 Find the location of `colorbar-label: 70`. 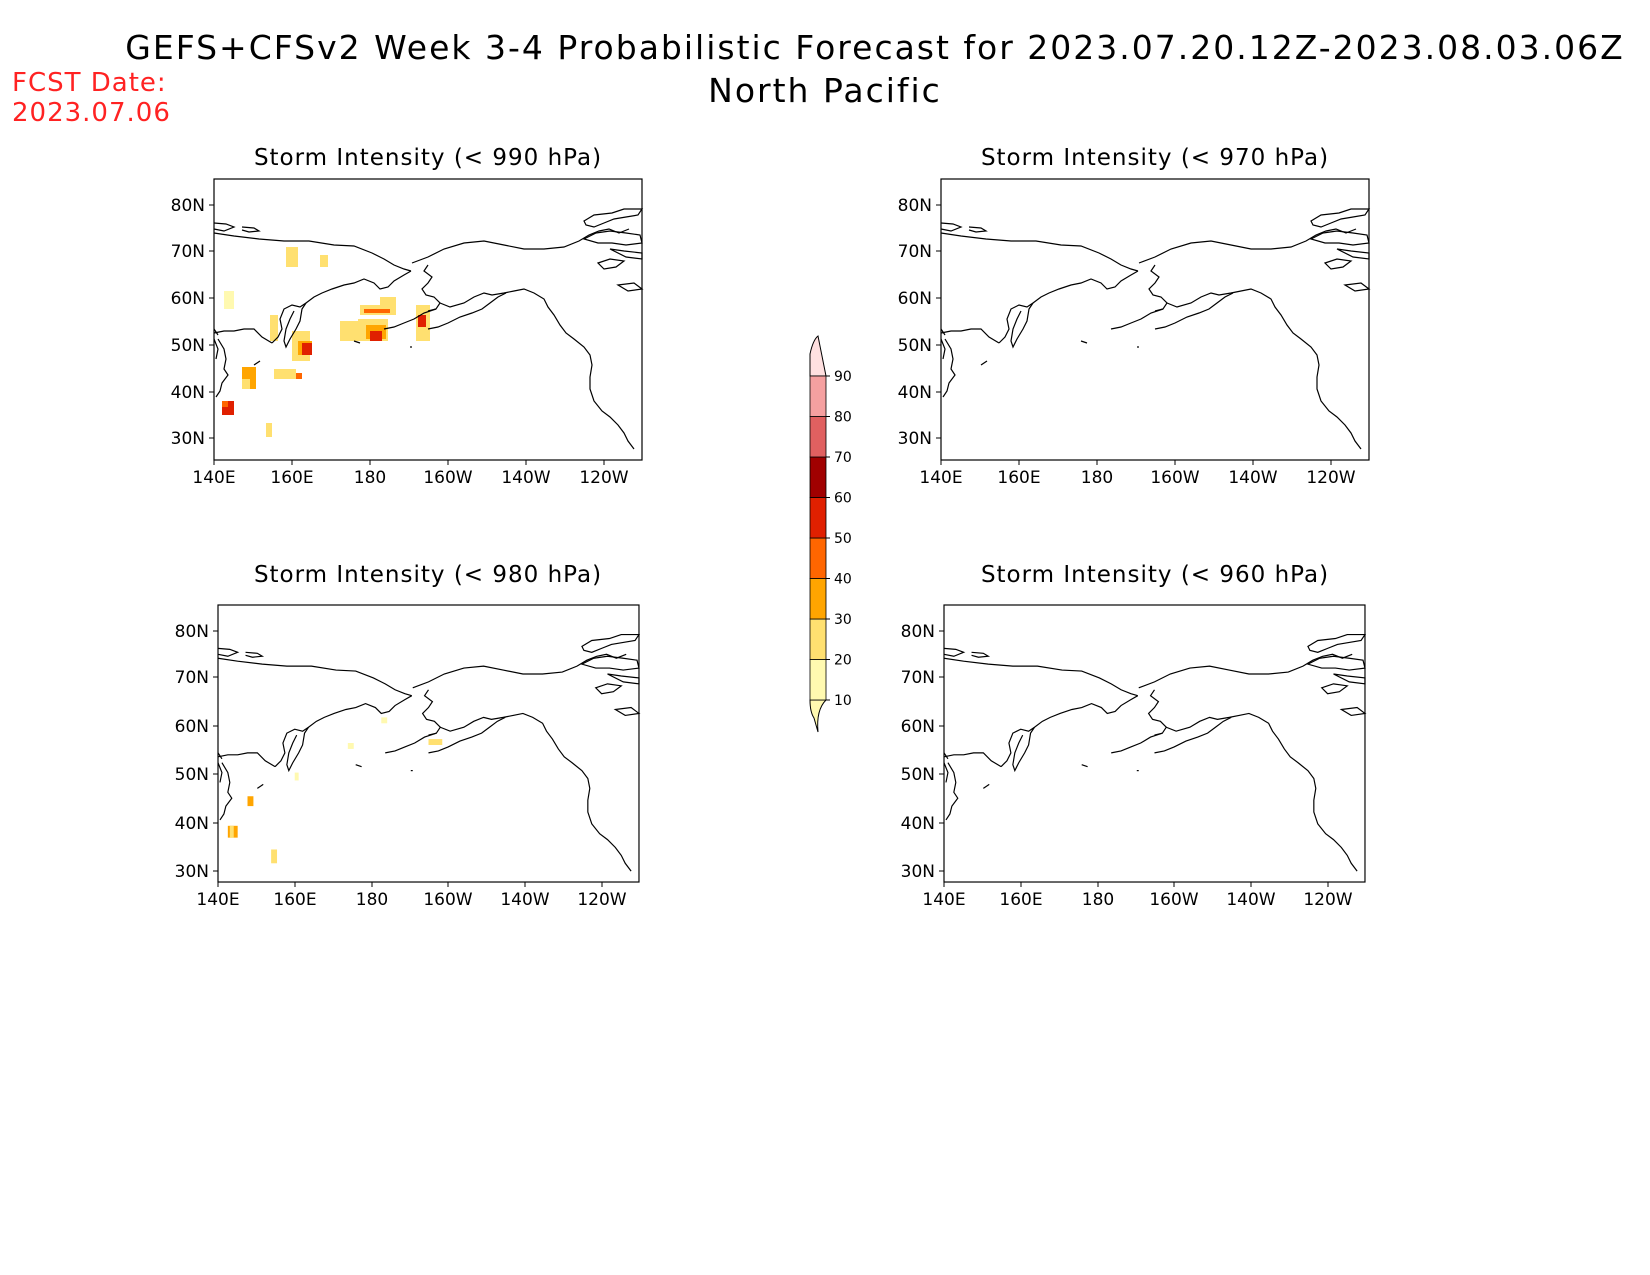

colorbar-label: 70 is located at coordinates (843, 458).